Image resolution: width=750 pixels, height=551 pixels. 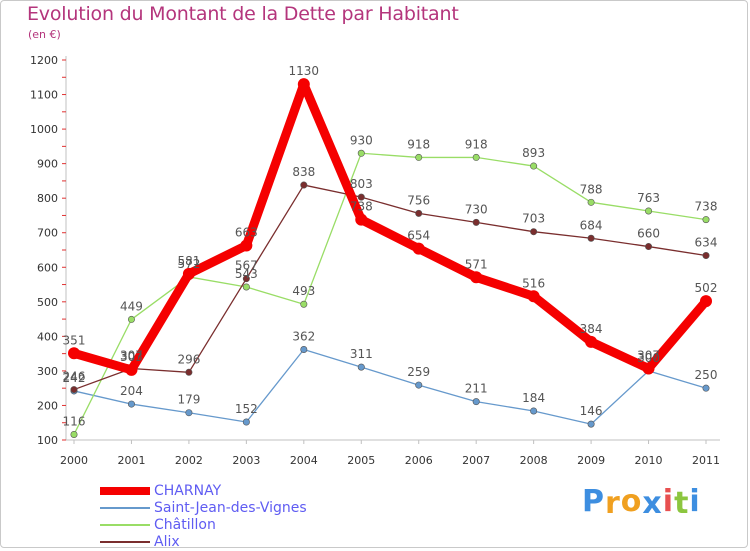 I want to click on data-label-alix: 246, so click(x=74, y=377).